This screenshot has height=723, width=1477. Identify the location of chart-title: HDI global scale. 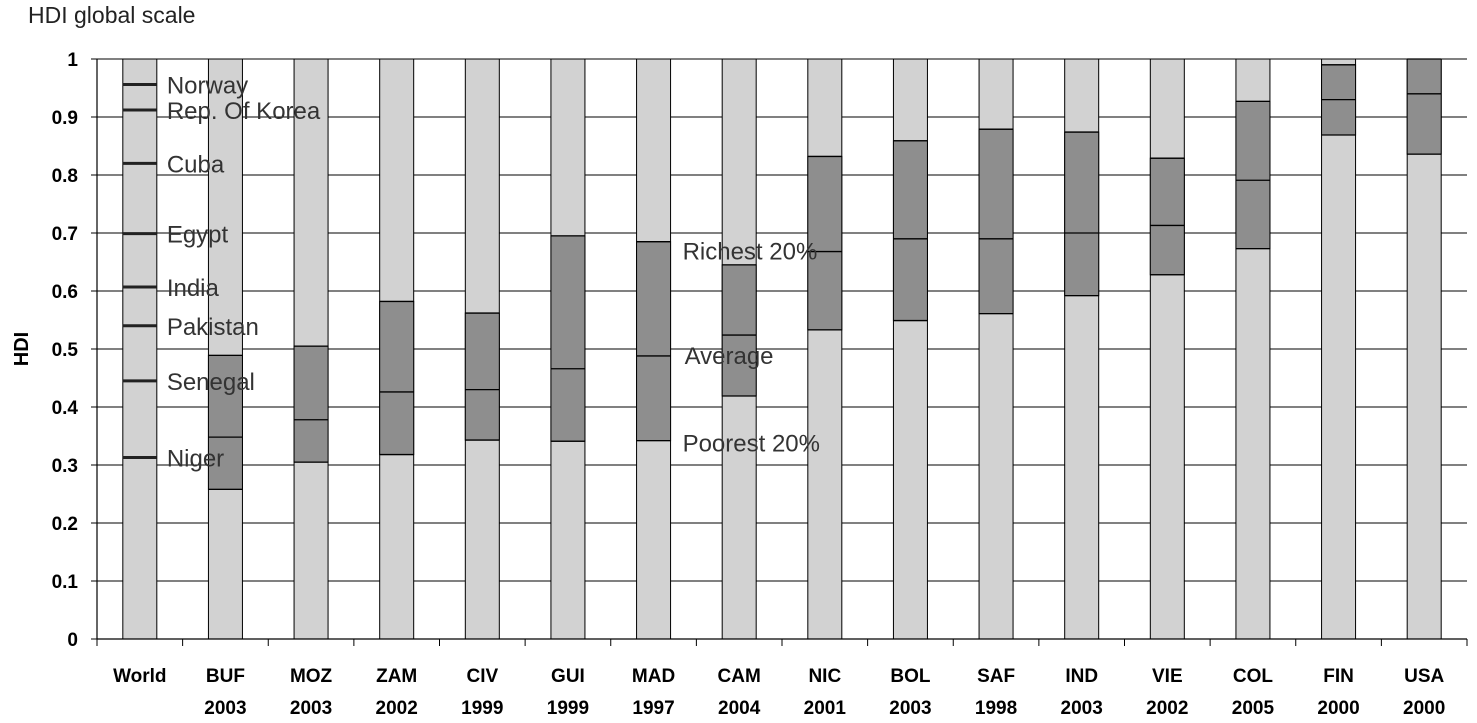
(112, 15).